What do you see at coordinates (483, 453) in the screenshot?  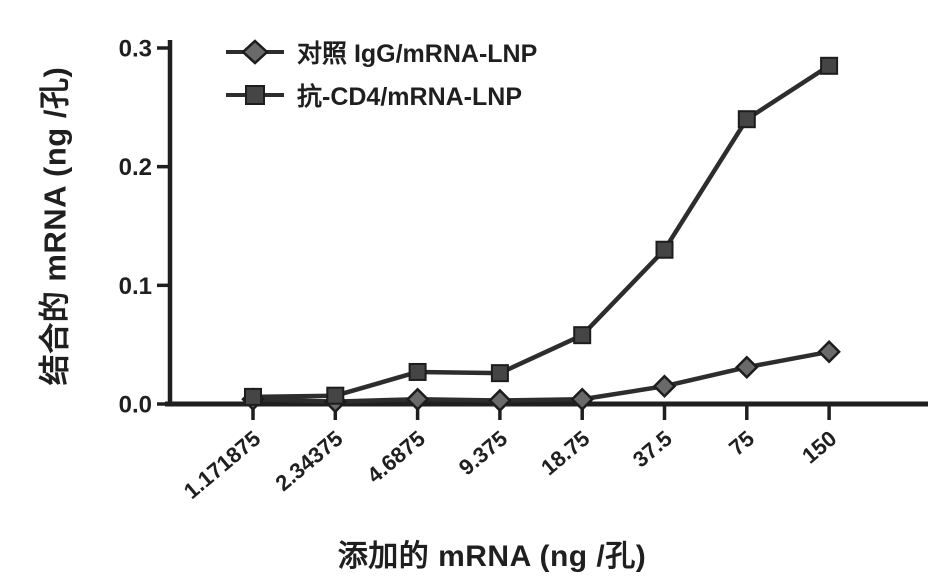 I see `x-tick-label: 9.375` at bounding box center [483, 453].